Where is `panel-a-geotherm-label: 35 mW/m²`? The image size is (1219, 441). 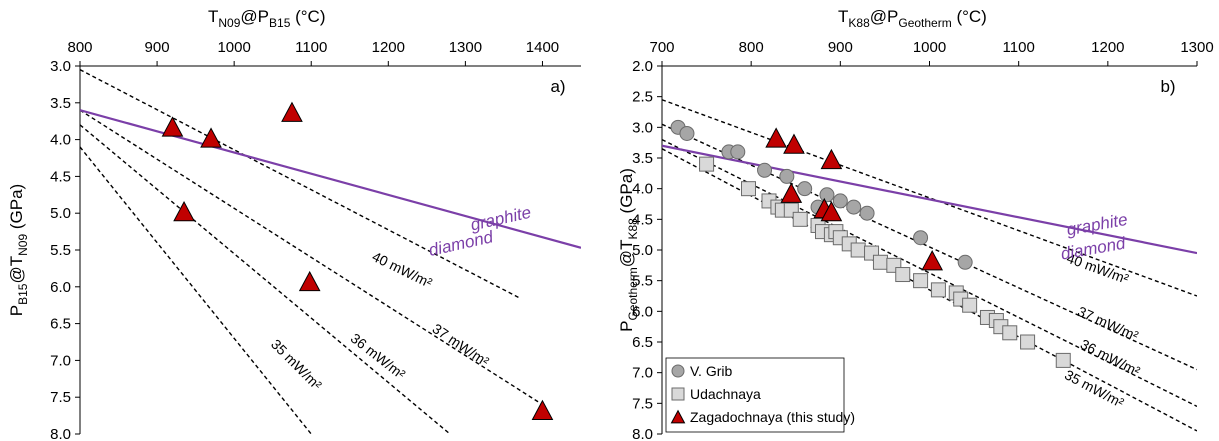
panel-a-geotherm-label: 35 mW/m² is located at coordinates (296, 364).